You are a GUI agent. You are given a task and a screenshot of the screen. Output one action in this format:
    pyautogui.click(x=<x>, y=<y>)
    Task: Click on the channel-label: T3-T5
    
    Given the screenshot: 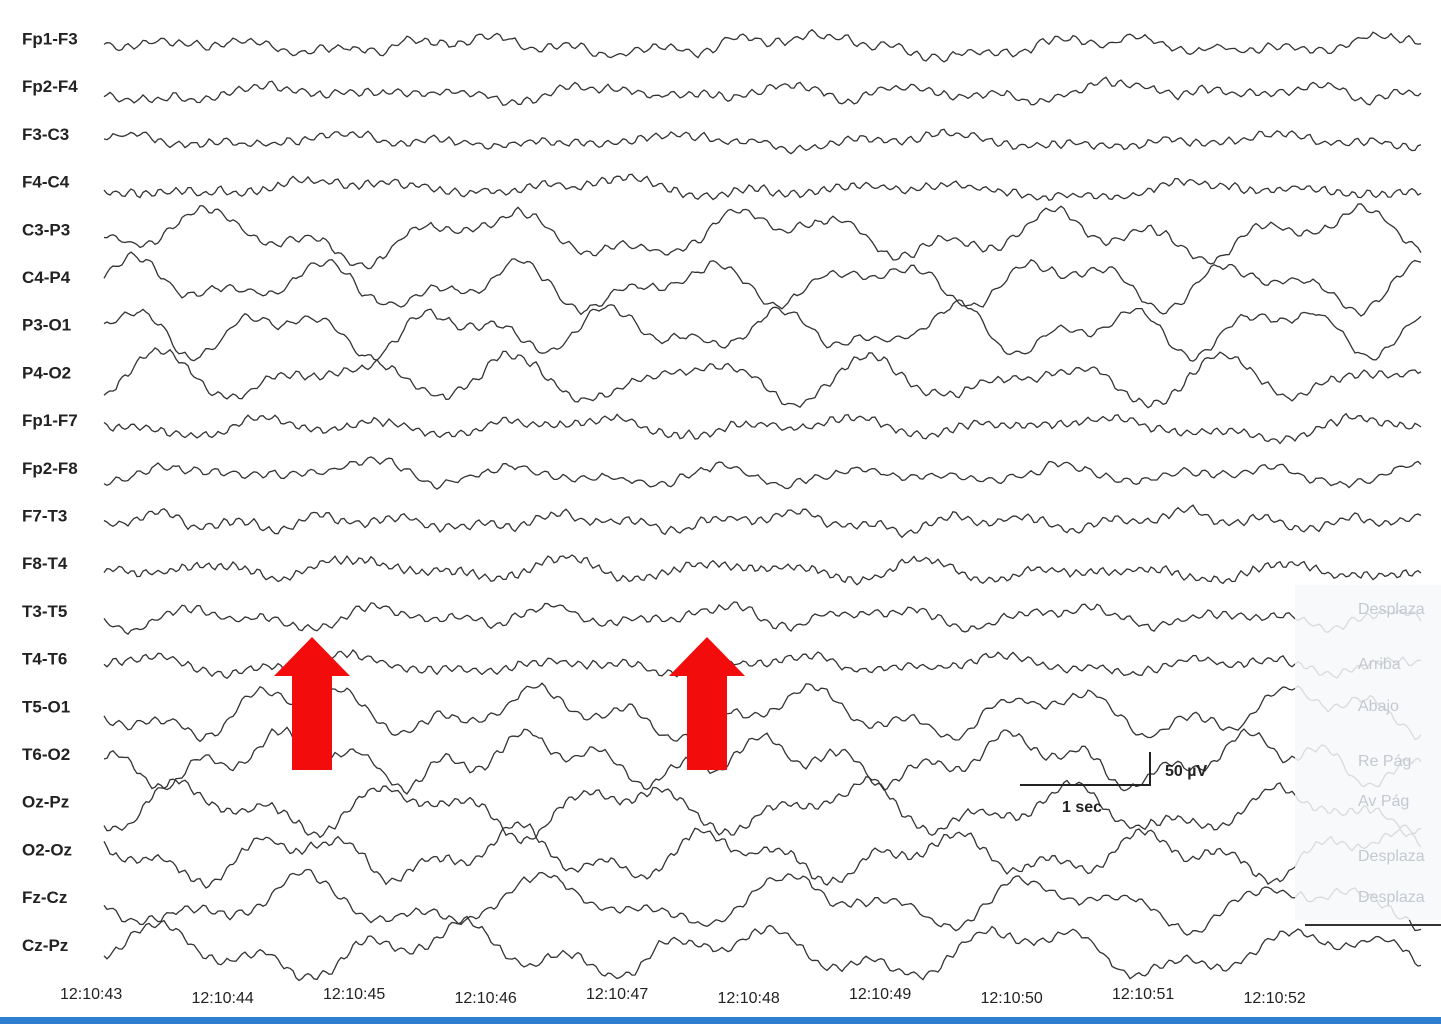 What is the action you would take?
    pyautogui.click(x=44, y=611)
    